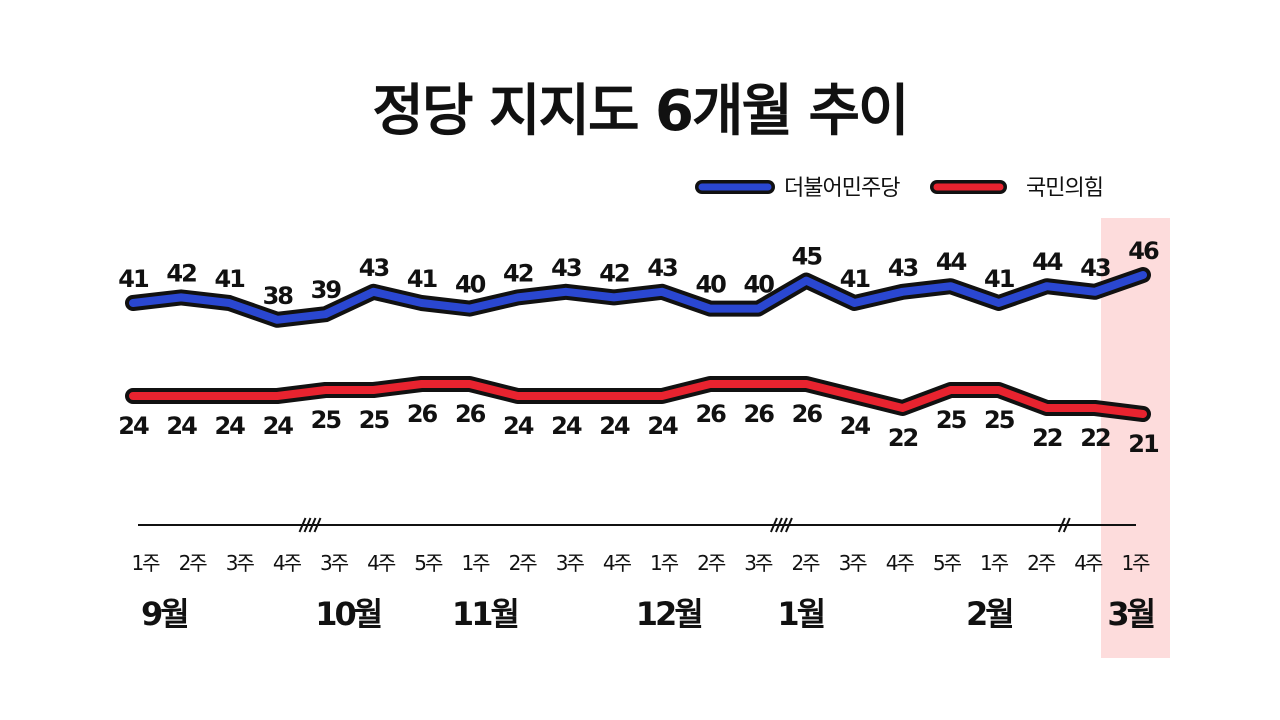  What do you see at coordinates (485, 614) in the screenshot?
I see `month-label: 11월` at bounding box center [485, 614].